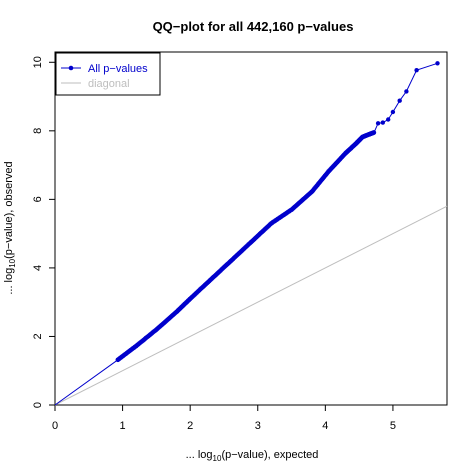  What do you see at coordinates (190, 426) in the screenshot?
I see `x-tick-label: 2` at bounding box center [190, 426].